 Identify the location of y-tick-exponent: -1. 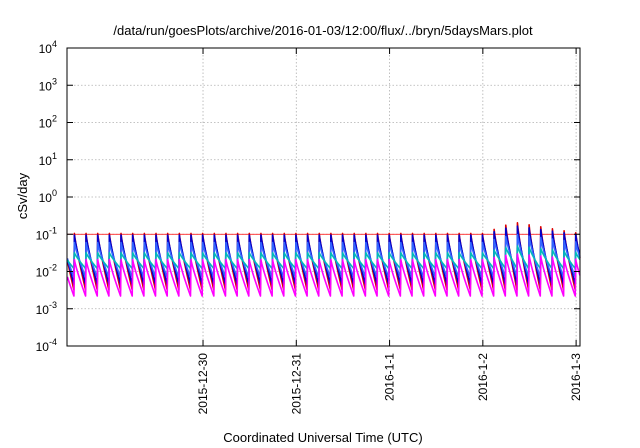
(53, 230).